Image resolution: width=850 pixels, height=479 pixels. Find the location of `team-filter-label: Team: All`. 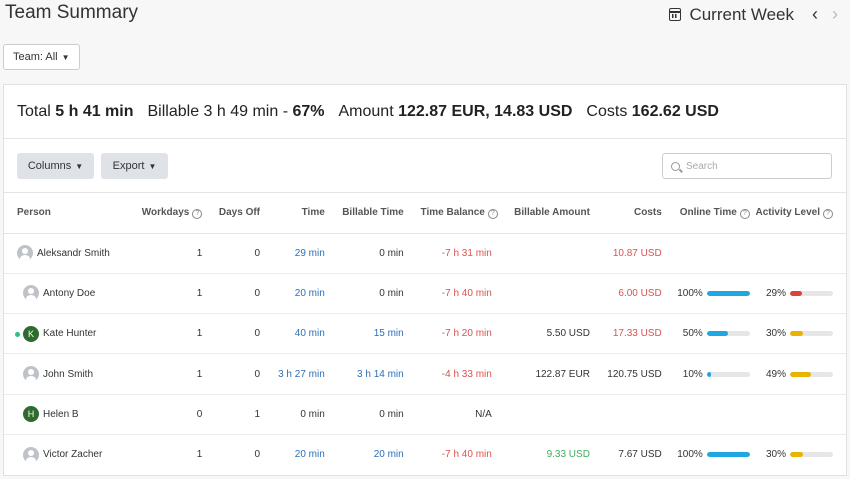

team-filter-label: Team: All is located at coordinates (35, 57).